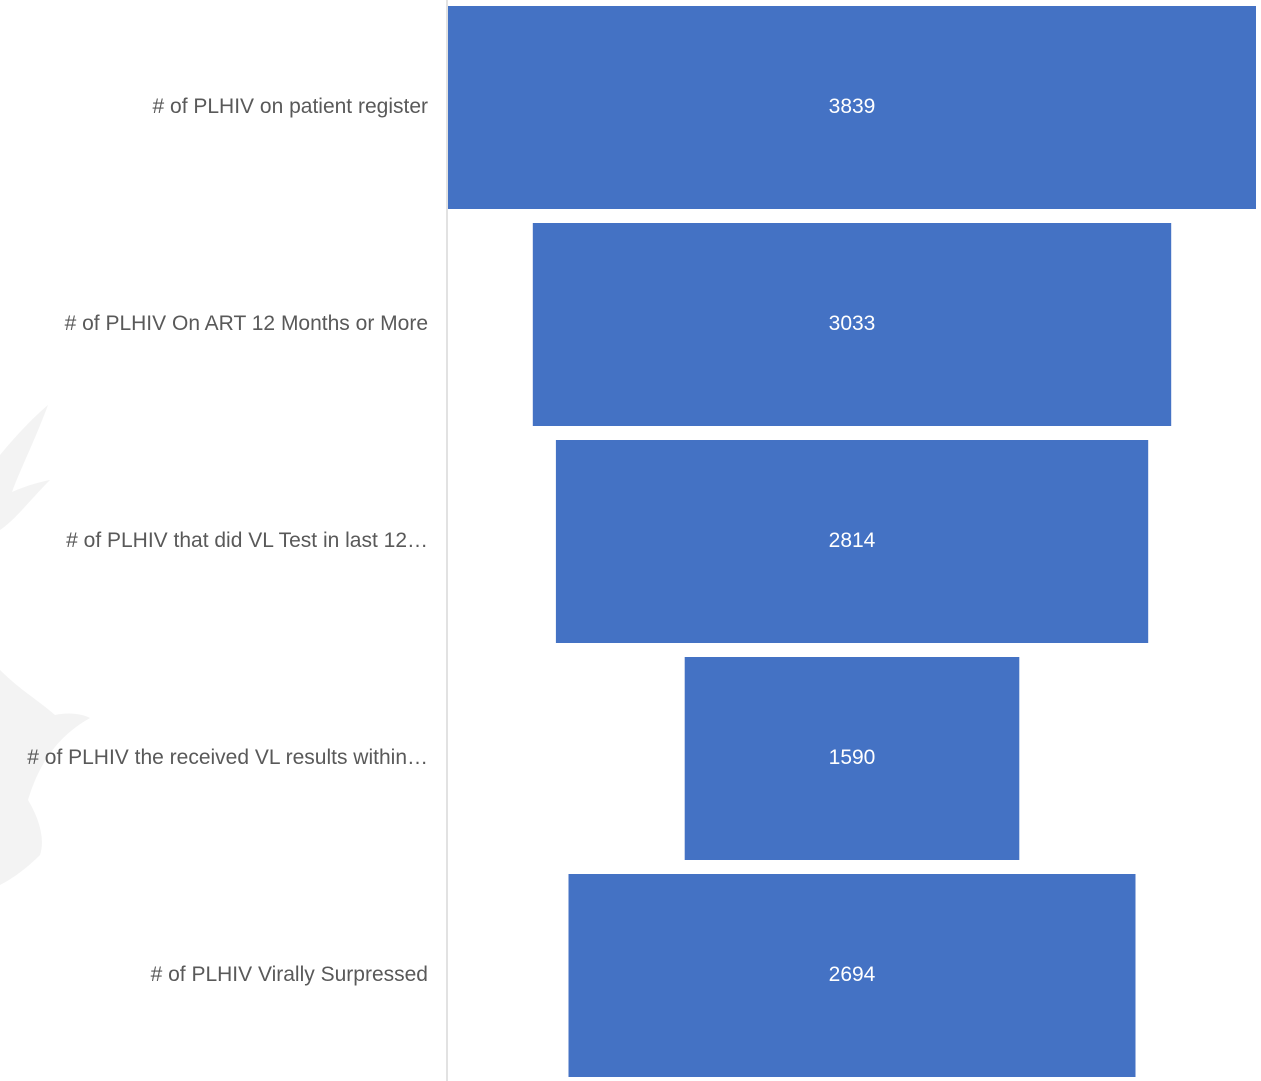  Describe the element at coordinates (291, 106) in the screenshot. I see `category-label-1: # of PLHIV on patient register` at that location.